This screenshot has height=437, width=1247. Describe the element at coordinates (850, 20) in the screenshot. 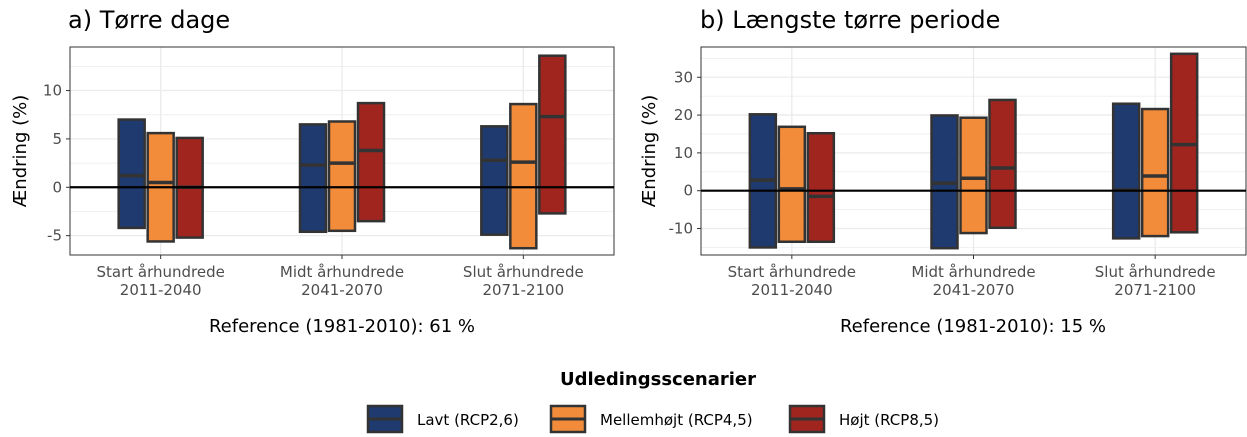

I see `chart-title: b) Længste tørre periode` at that location.